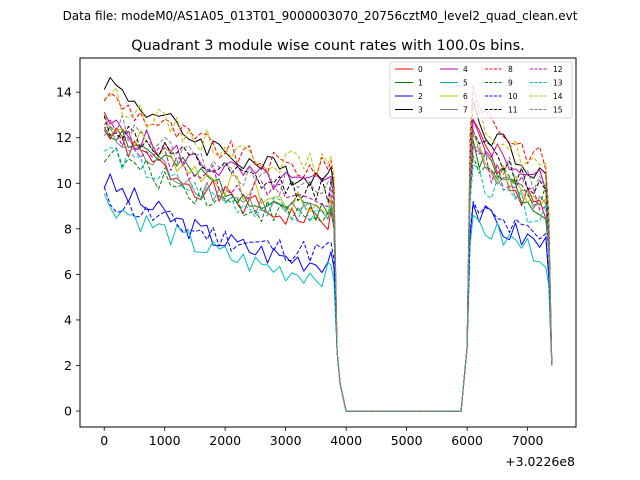 The height and width of the screenshot is (480, 640). I want to click on legend-label-3: 3, so click(420, 110).